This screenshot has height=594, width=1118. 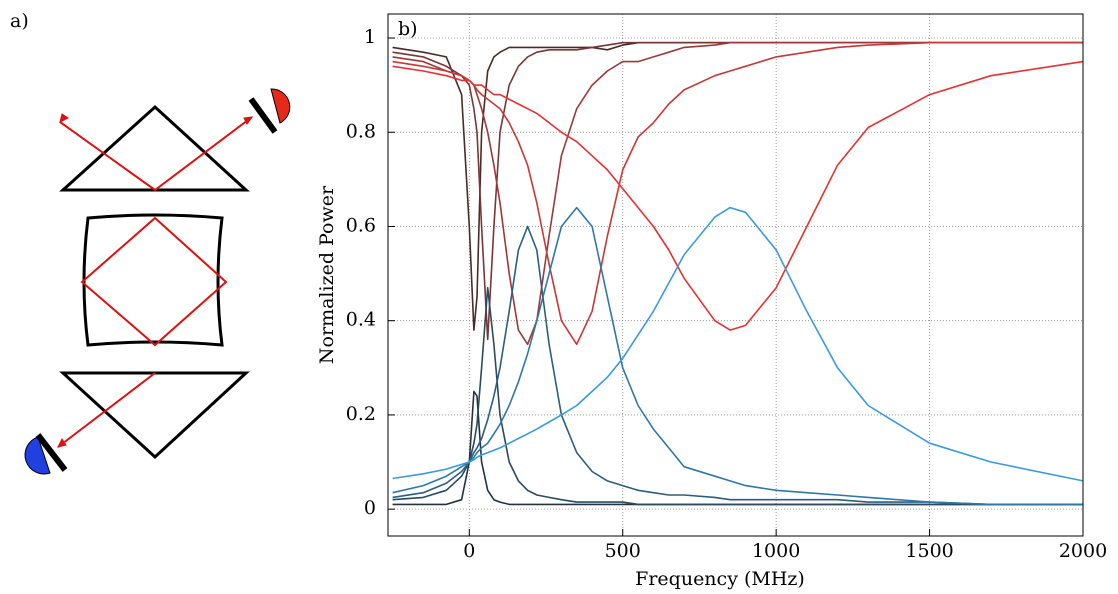 I want to click on y-axis-label: Normalized Power, so click(x=327, y=274).